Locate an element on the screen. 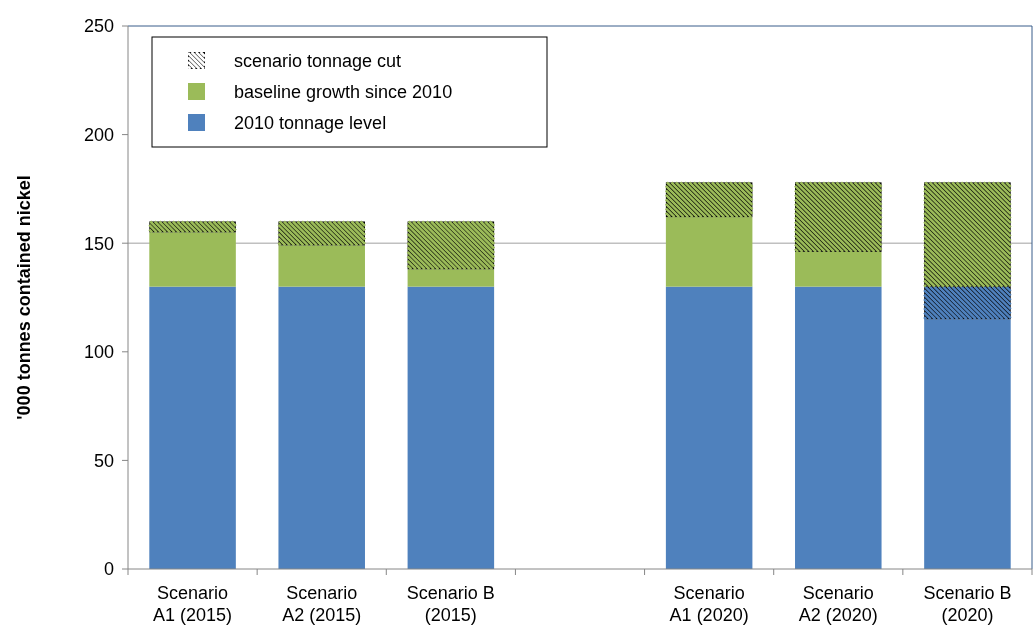 The image size is (1035, 637). x-tick-label: Scenario A1 (2020) is located at coordinates (709, 604).